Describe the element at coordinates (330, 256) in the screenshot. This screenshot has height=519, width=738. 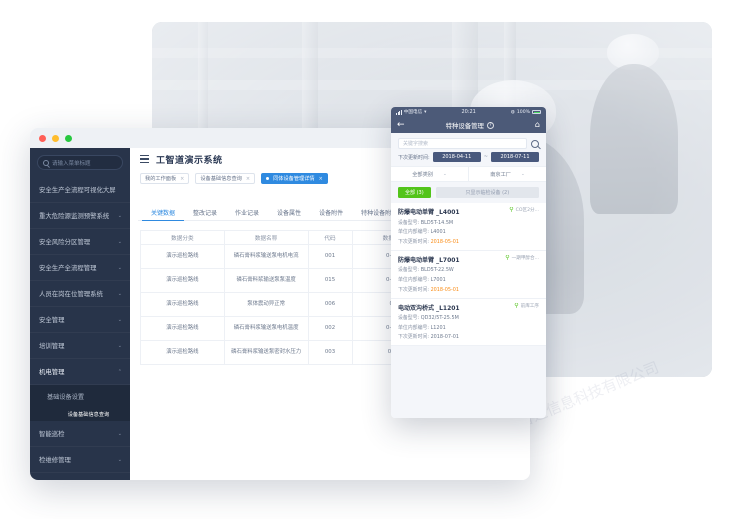
I see `cell-code: 001` at that location.